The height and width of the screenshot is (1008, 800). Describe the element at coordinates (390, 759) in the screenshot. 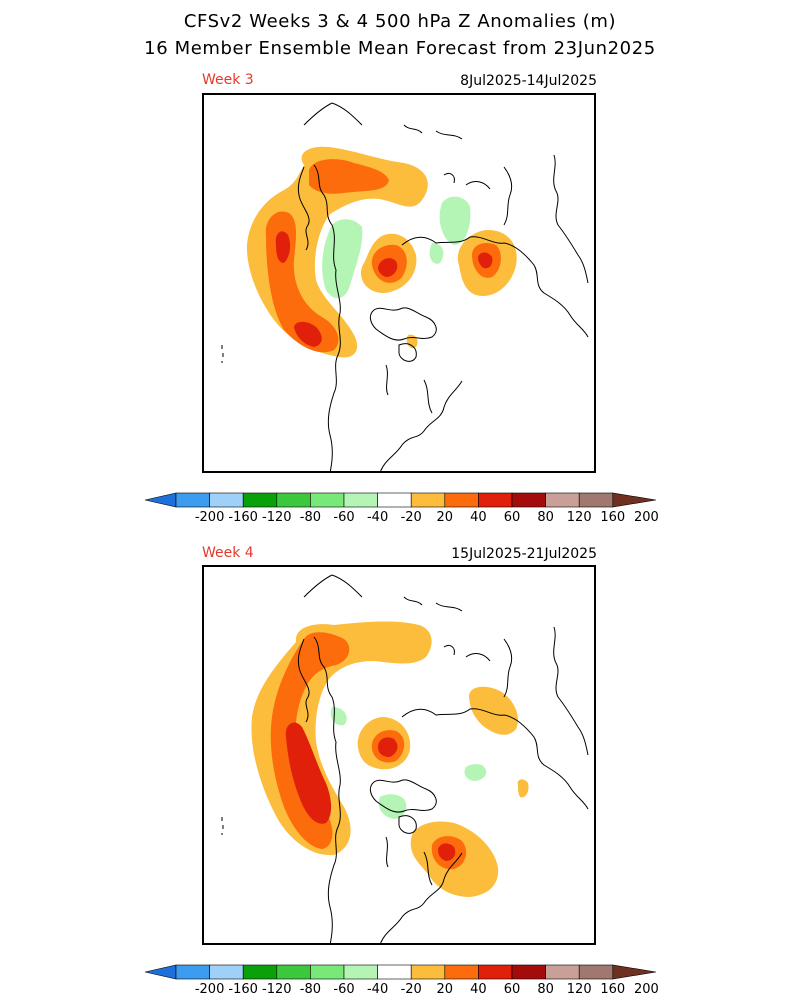

I see `anomaly-fill-week4` at that location.